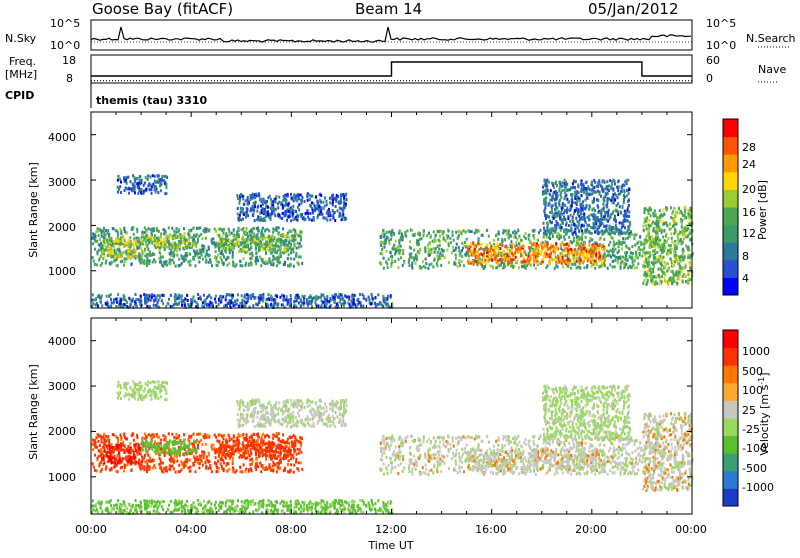 The image size is (800, 558). I want to click on nave-tick-top: 60, so click(713, 60).